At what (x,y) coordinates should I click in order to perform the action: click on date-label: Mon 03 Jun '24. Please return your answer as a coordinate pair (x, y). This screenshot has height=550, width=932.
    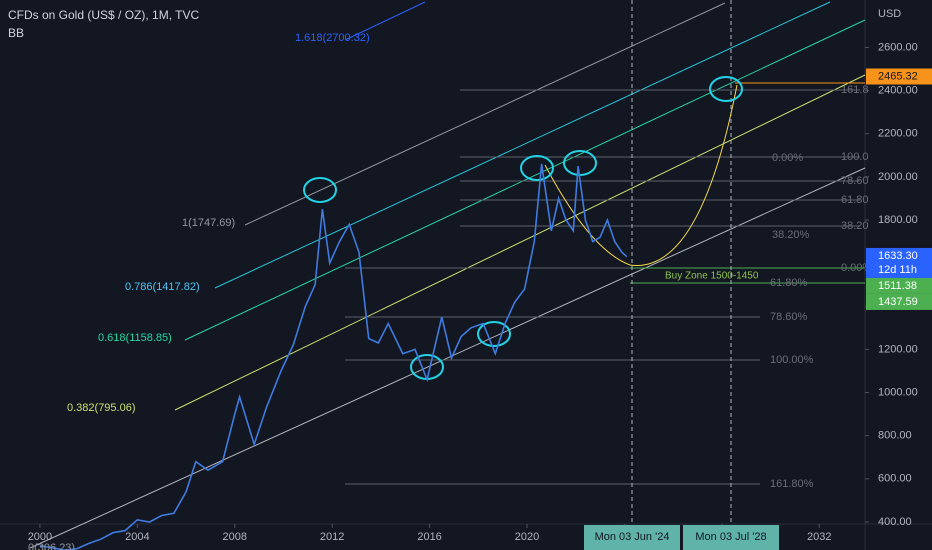
    Looking at the image, I should click on (632, 537).